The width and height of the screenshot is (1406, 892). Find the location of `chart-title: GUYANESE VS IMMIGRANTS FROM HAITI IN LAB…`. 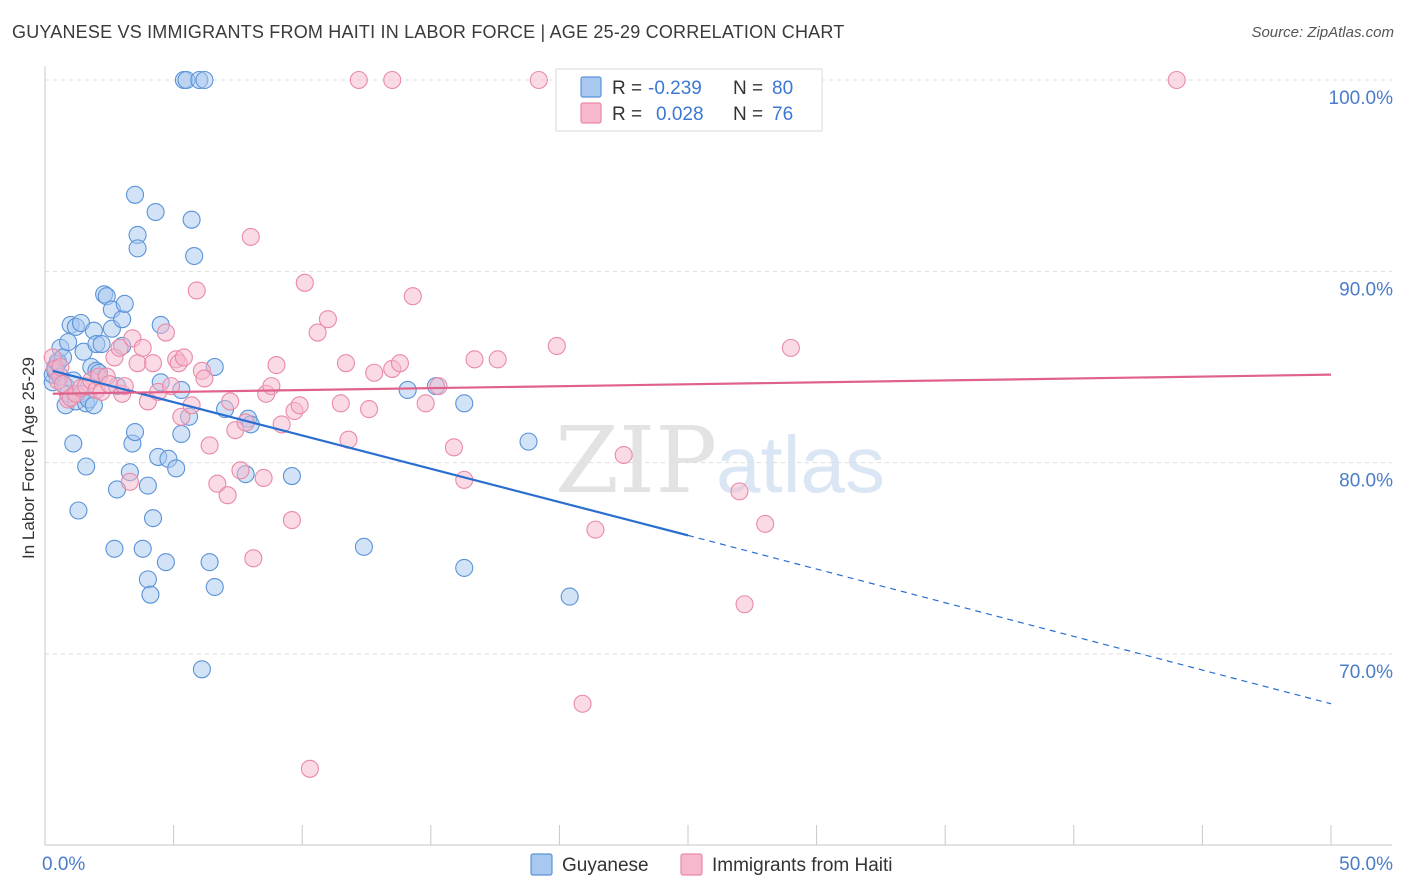

chart-title: GUYANESE VS IMMIGRANTS FROM HAITI IN LAB… is located at coordinates (428, 32).